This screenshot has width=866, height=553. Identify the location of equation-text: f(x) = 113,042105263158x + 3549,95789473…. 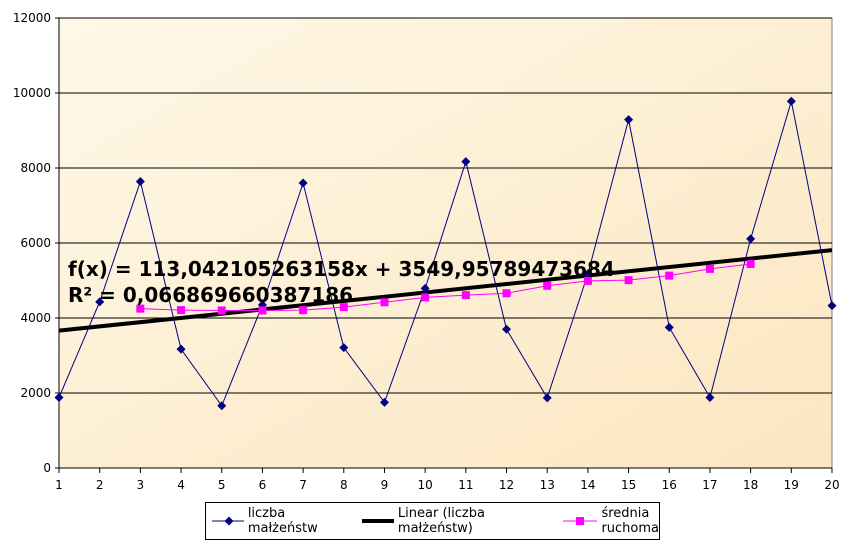
(341, 269).